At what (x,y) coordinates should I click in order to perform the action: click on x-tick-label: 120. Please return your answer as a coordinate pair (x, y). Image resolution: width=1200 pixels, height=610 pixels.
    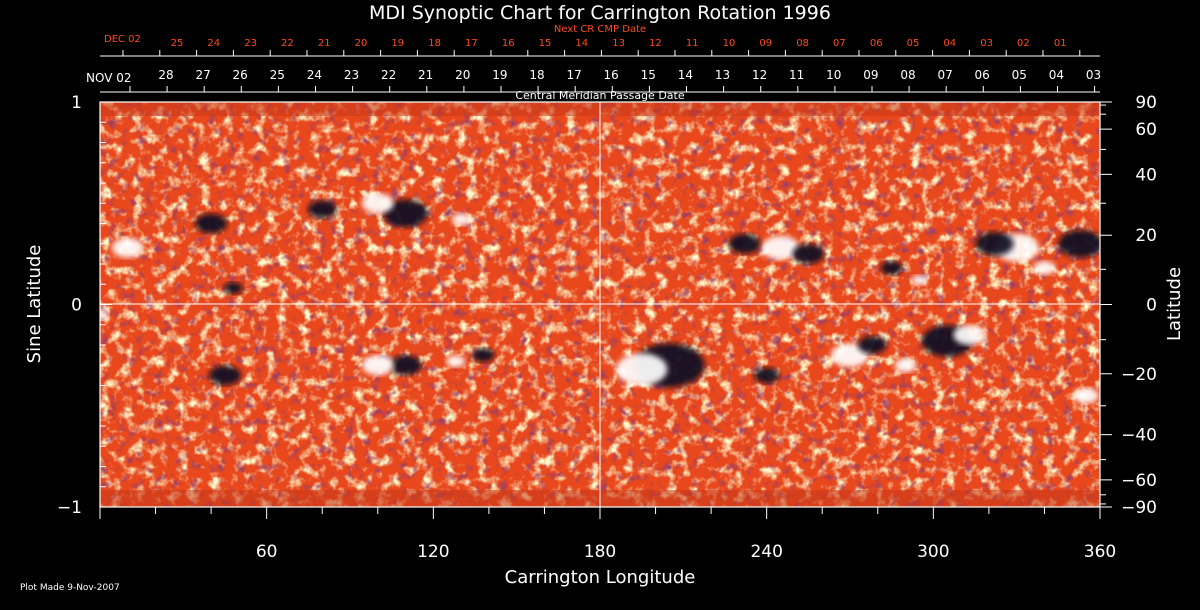
    Looking at the image, I should click on (433, 552).